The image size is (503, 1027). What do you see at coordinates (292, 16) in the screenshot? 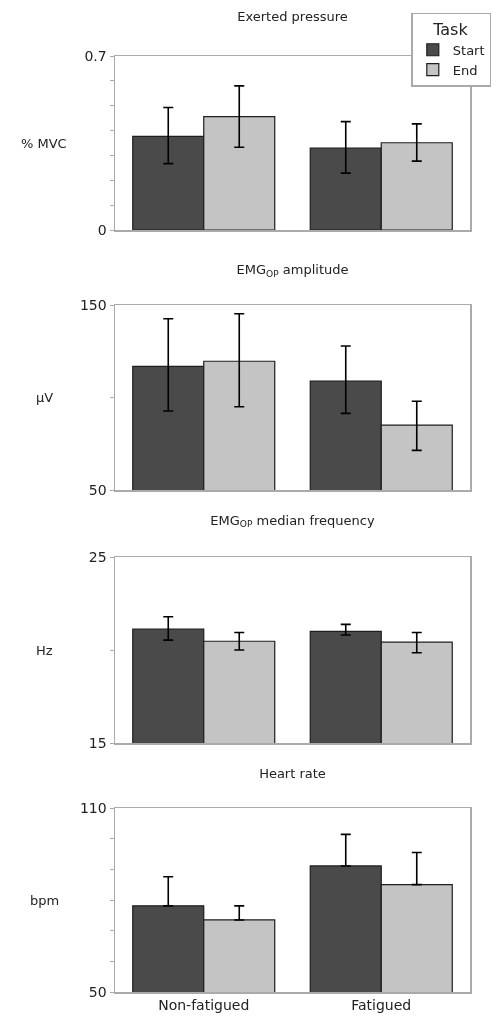
I see `chart-title: Exerted pressure` at bounding box center [292, 16].